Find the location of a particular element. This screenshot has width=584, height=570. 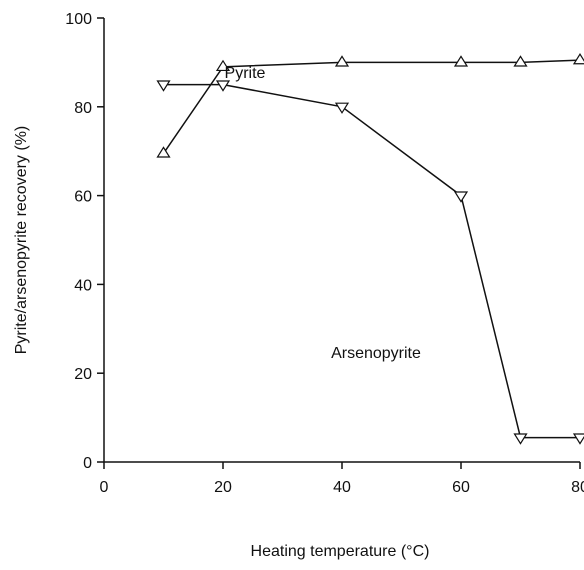

series-line is located at coordinates (371, 106).